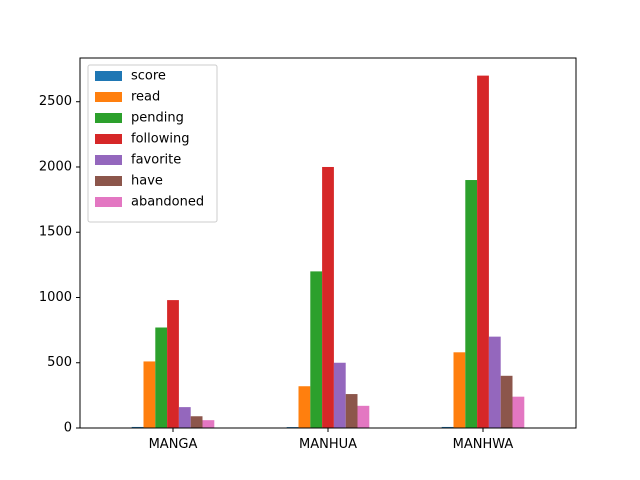 This screenshot has width=640, height=480. I want to click on bar-abandoned-manhua, so click(363, 416).